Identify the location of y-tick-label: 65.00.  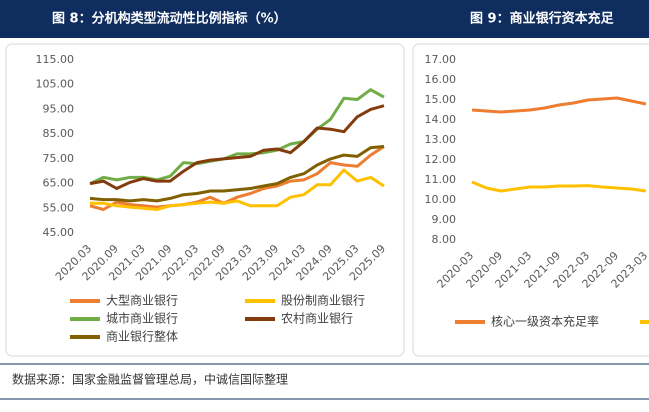
(59, 183).